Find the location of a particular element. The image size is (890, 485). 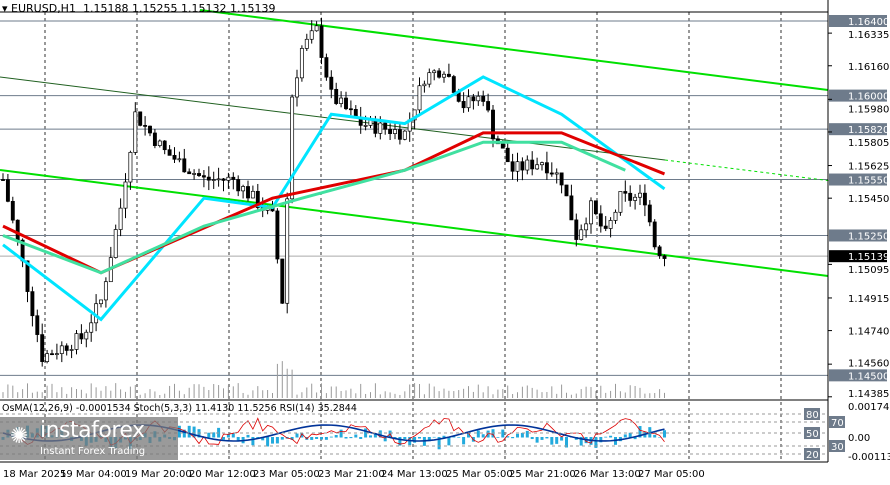

level-price-label: 1.16400 is located at coordinates (868, 22).